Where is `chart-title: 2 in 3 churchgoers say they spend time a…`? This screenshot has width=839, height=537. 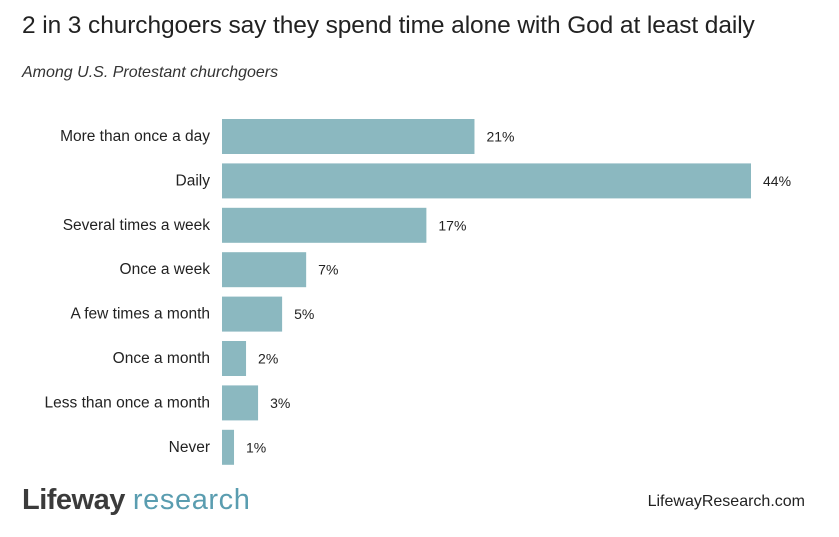 chart-title: 2 in 3 churchgoers say they spend time a… is located at coordinates (388, 25).